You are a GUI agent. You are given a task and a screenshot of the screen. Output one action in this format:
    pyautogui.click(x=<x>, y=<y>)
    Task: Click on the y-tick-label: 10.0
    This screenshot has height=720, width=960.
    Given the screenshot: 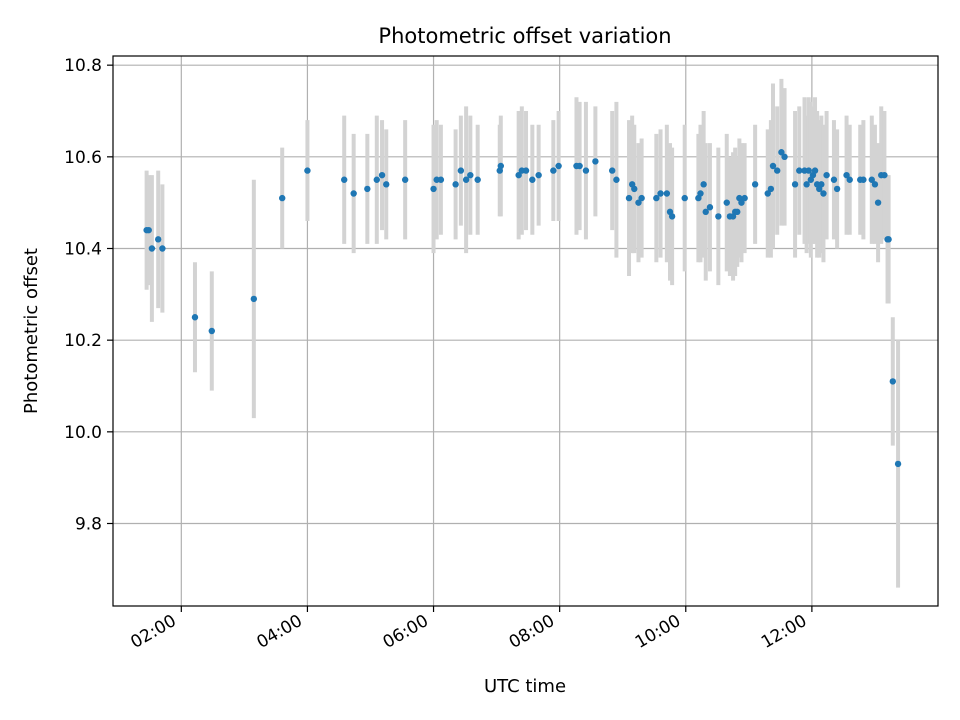 What is the action you would take?
    pyautogui.click(x=83, y=433)
    